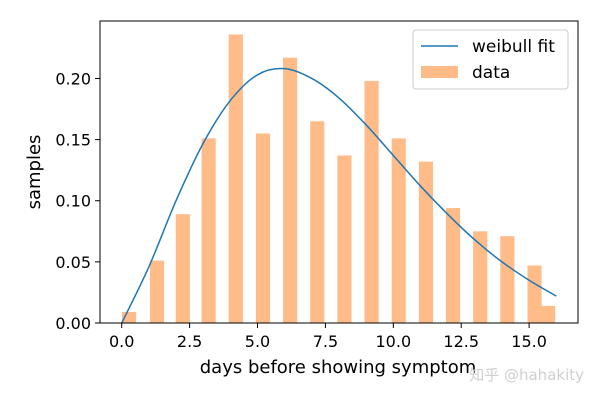  I want to click on y-tick-label: 0.15, so click(73, 140).